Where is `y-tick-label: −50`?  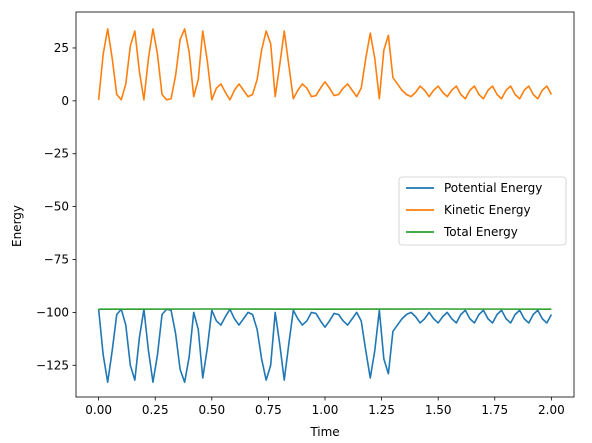 y-tick-label: −50 is located at coordinates (56, 207).